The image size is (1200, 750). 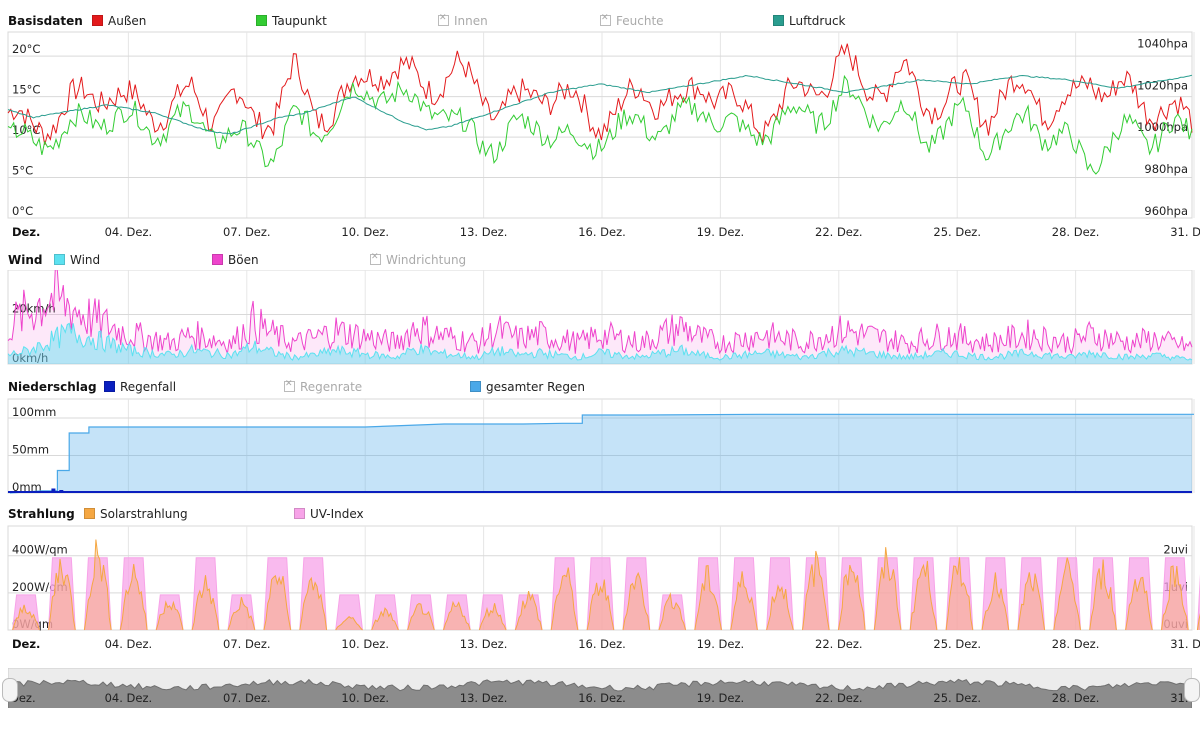 I want to click on legend-item-feuchte: Feuchte, so click(x=632, y=20).